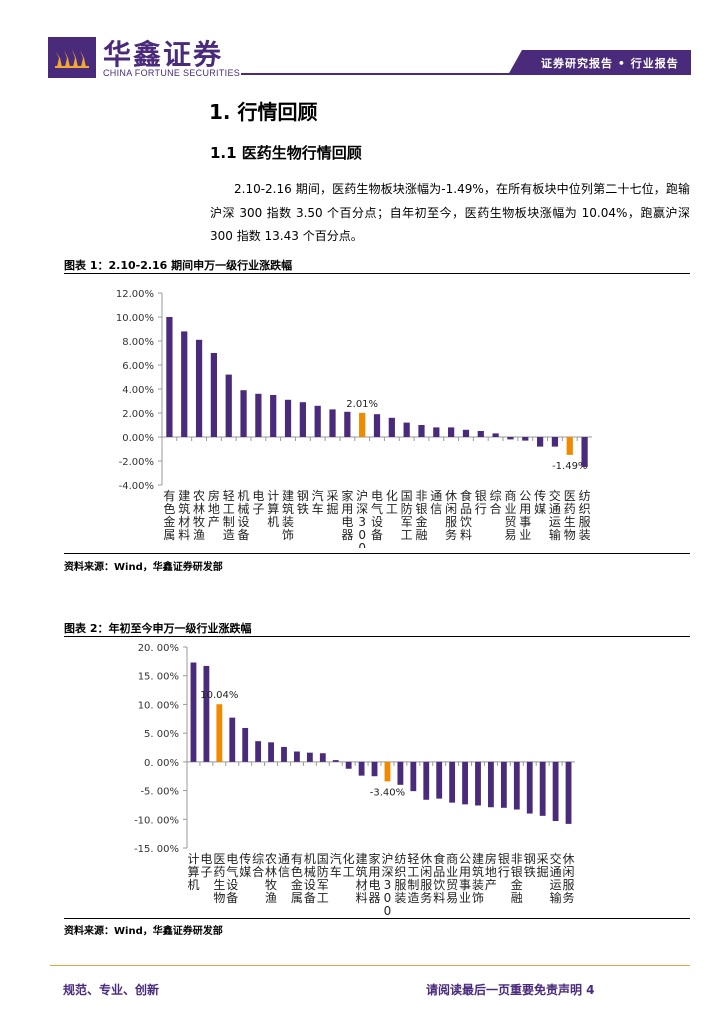 The width and height of the screenshot is (724, 1024). Describe the element at coordinates (333, 502) in the screenshot. I see `x-tick-label: 采掘` at that location.